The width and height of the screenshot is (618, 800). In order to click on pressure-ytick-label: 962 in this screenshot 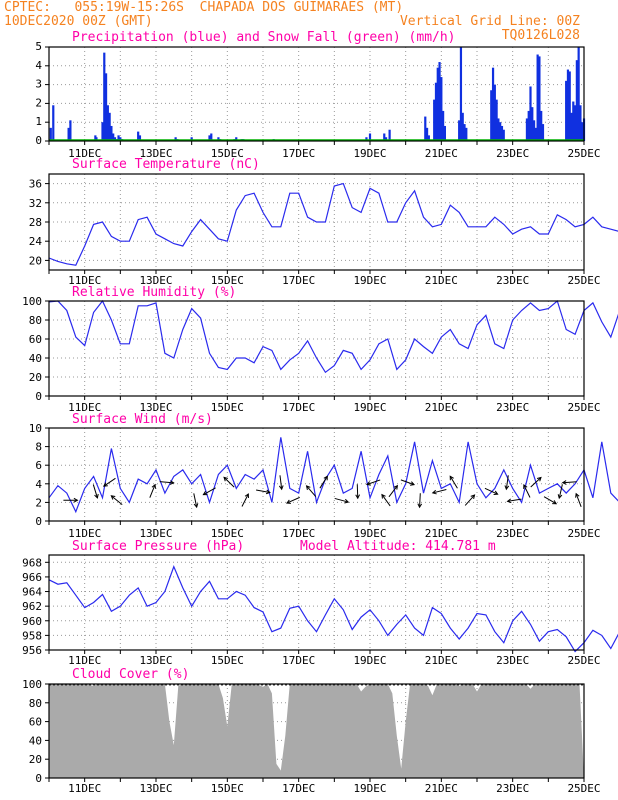, I will do `click(32, 606)`.